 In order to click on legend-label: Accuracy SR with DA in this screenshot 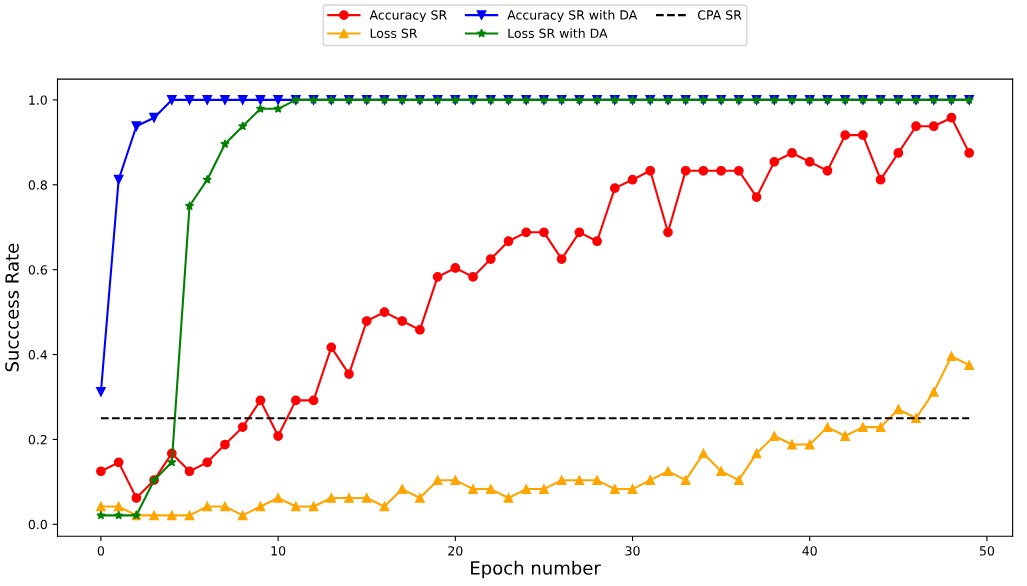, I will do `click(572, 16)`.